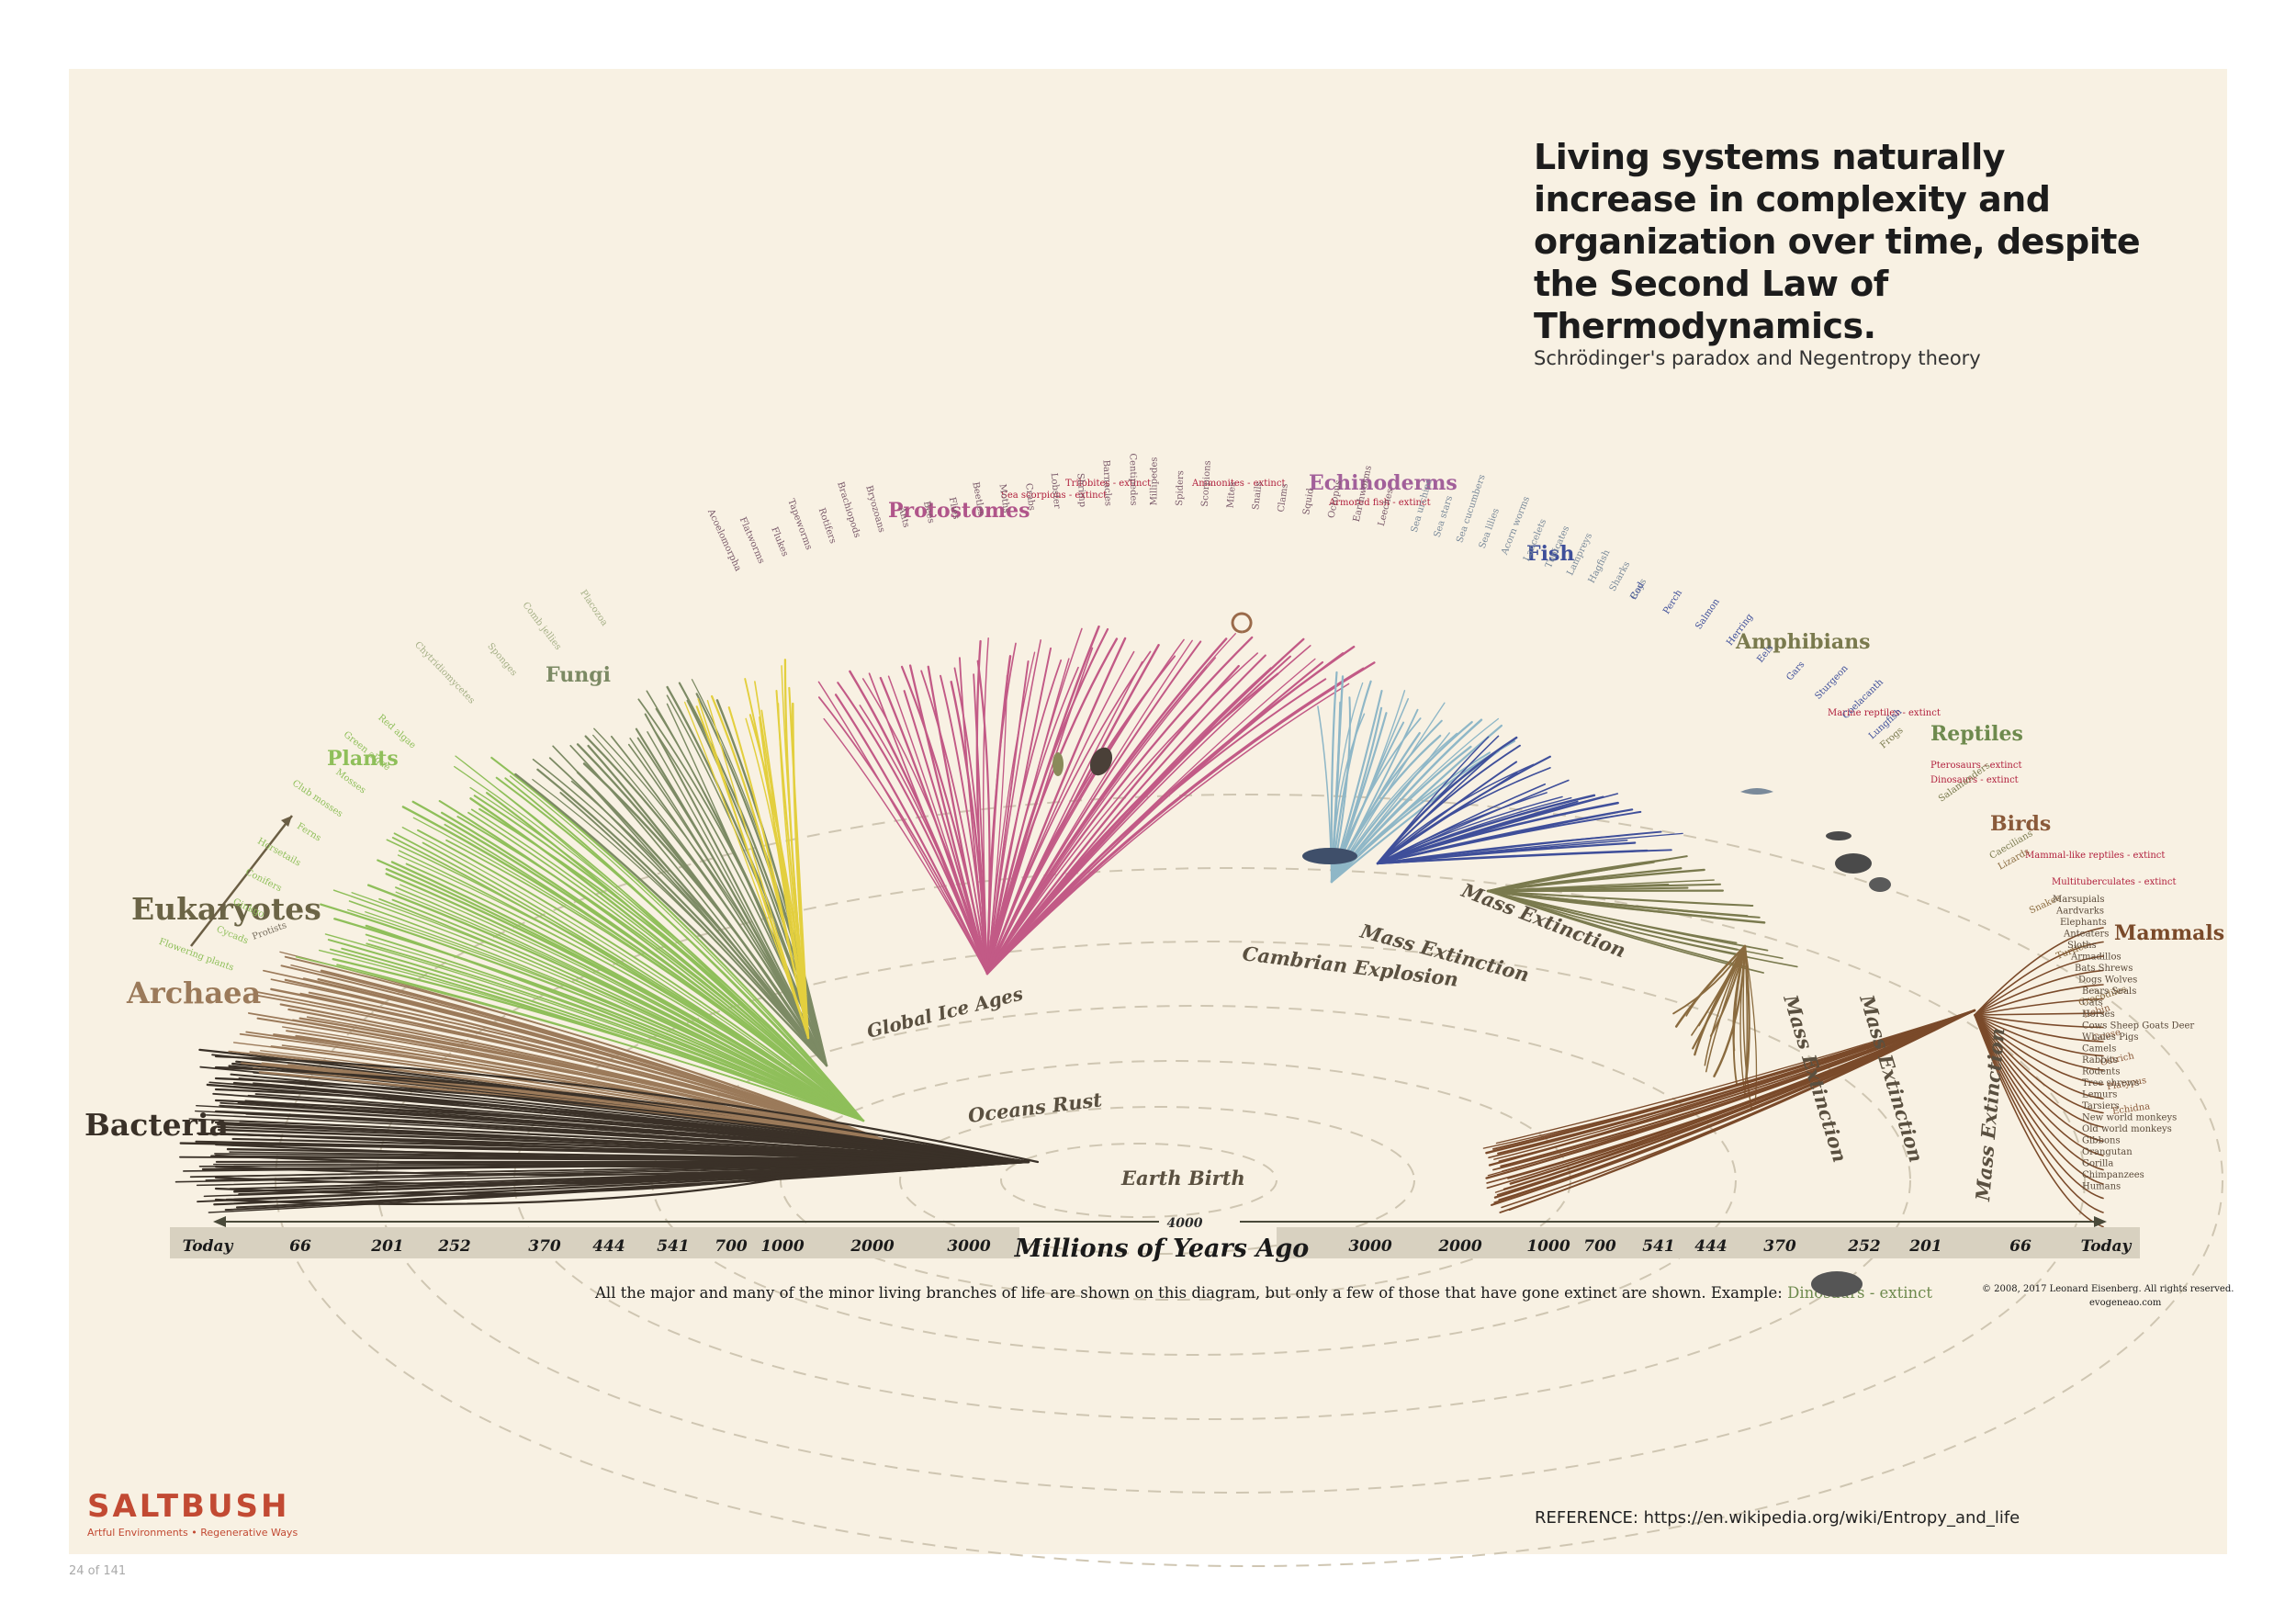  I want to click on mammal-leaf-label: Whales Pigs, so click(2110, 1037).